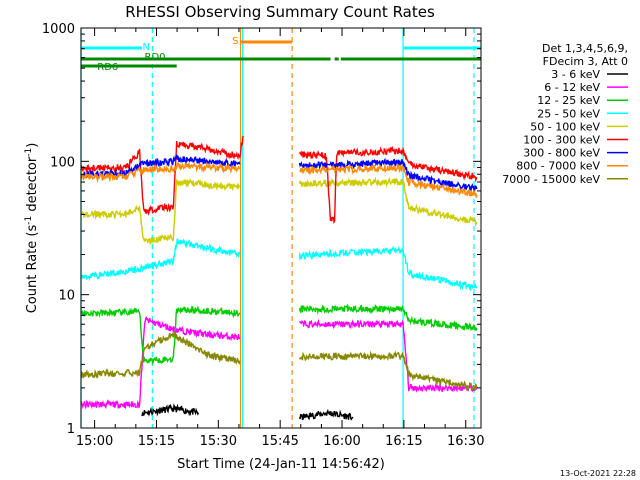  What do you see at coordinates (561, 140) in the screenshot?
I see `legend-label-100-300-kev: 100 - 300 keV` at bounding box center [561, 140].